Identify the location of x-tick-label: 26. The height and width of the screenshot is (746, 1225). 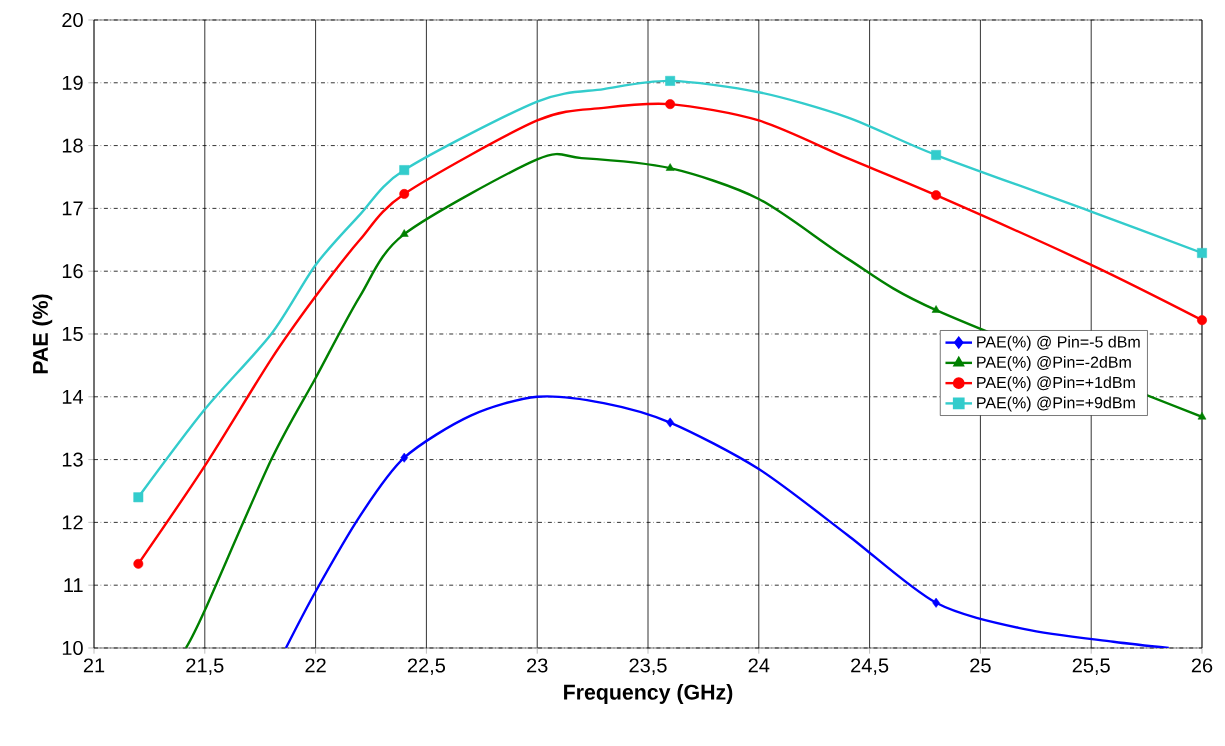
(1202, 665).